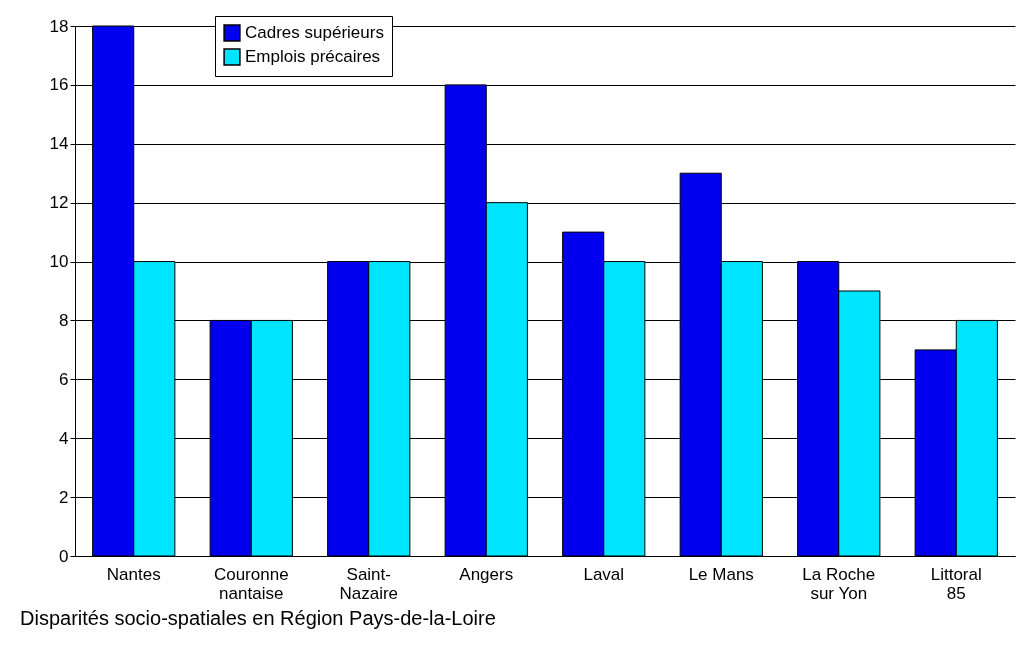  I want to click on legend-label: Cadres supérieurs, so click(314, 32).